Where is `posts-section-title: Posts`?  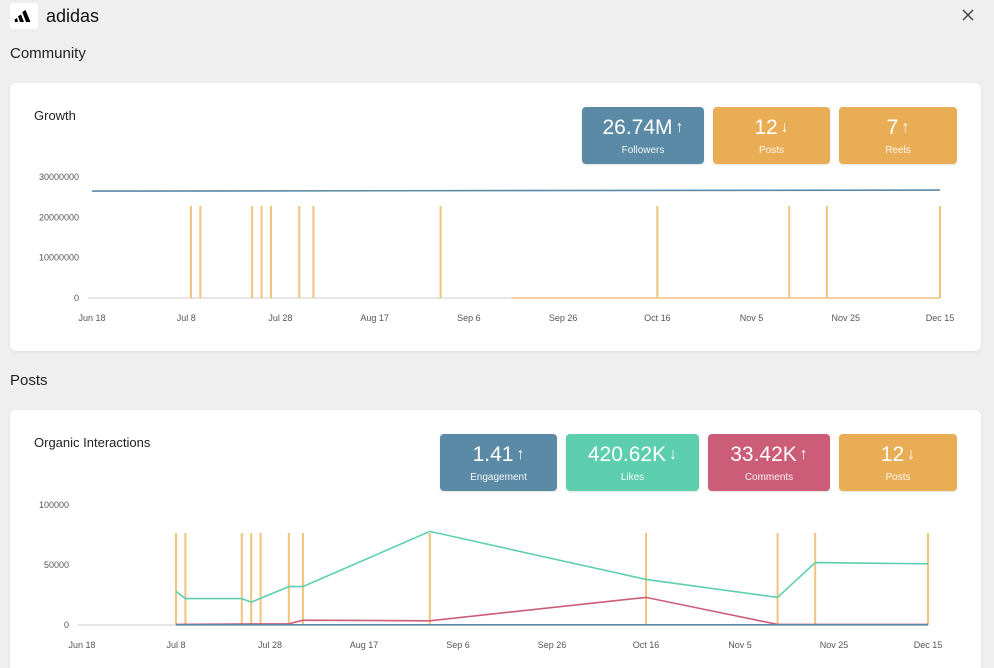
posts-section-title: Posts is located at coordinates (29, 380).